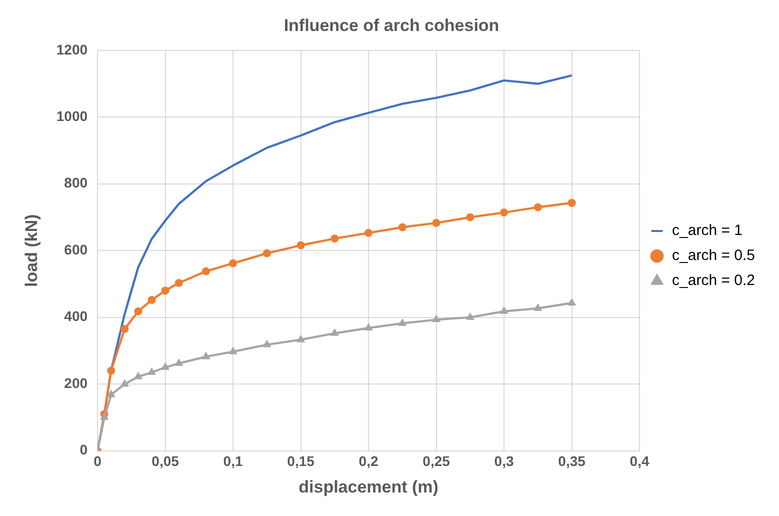 Image resolution: width=779 pixels, height=516 pixels. I want to click on chart-title: Influence of arch cohesion, so click(392, 25).